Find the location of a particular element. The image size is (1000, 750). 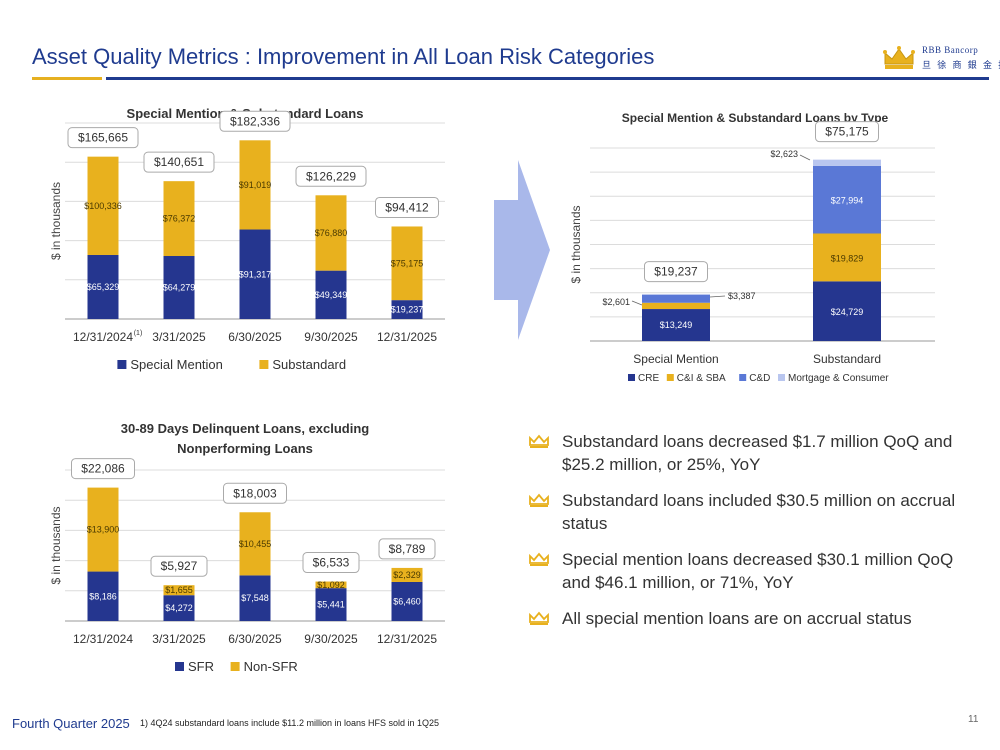

data-label: $65,329 is located at coordinates (103, 287).